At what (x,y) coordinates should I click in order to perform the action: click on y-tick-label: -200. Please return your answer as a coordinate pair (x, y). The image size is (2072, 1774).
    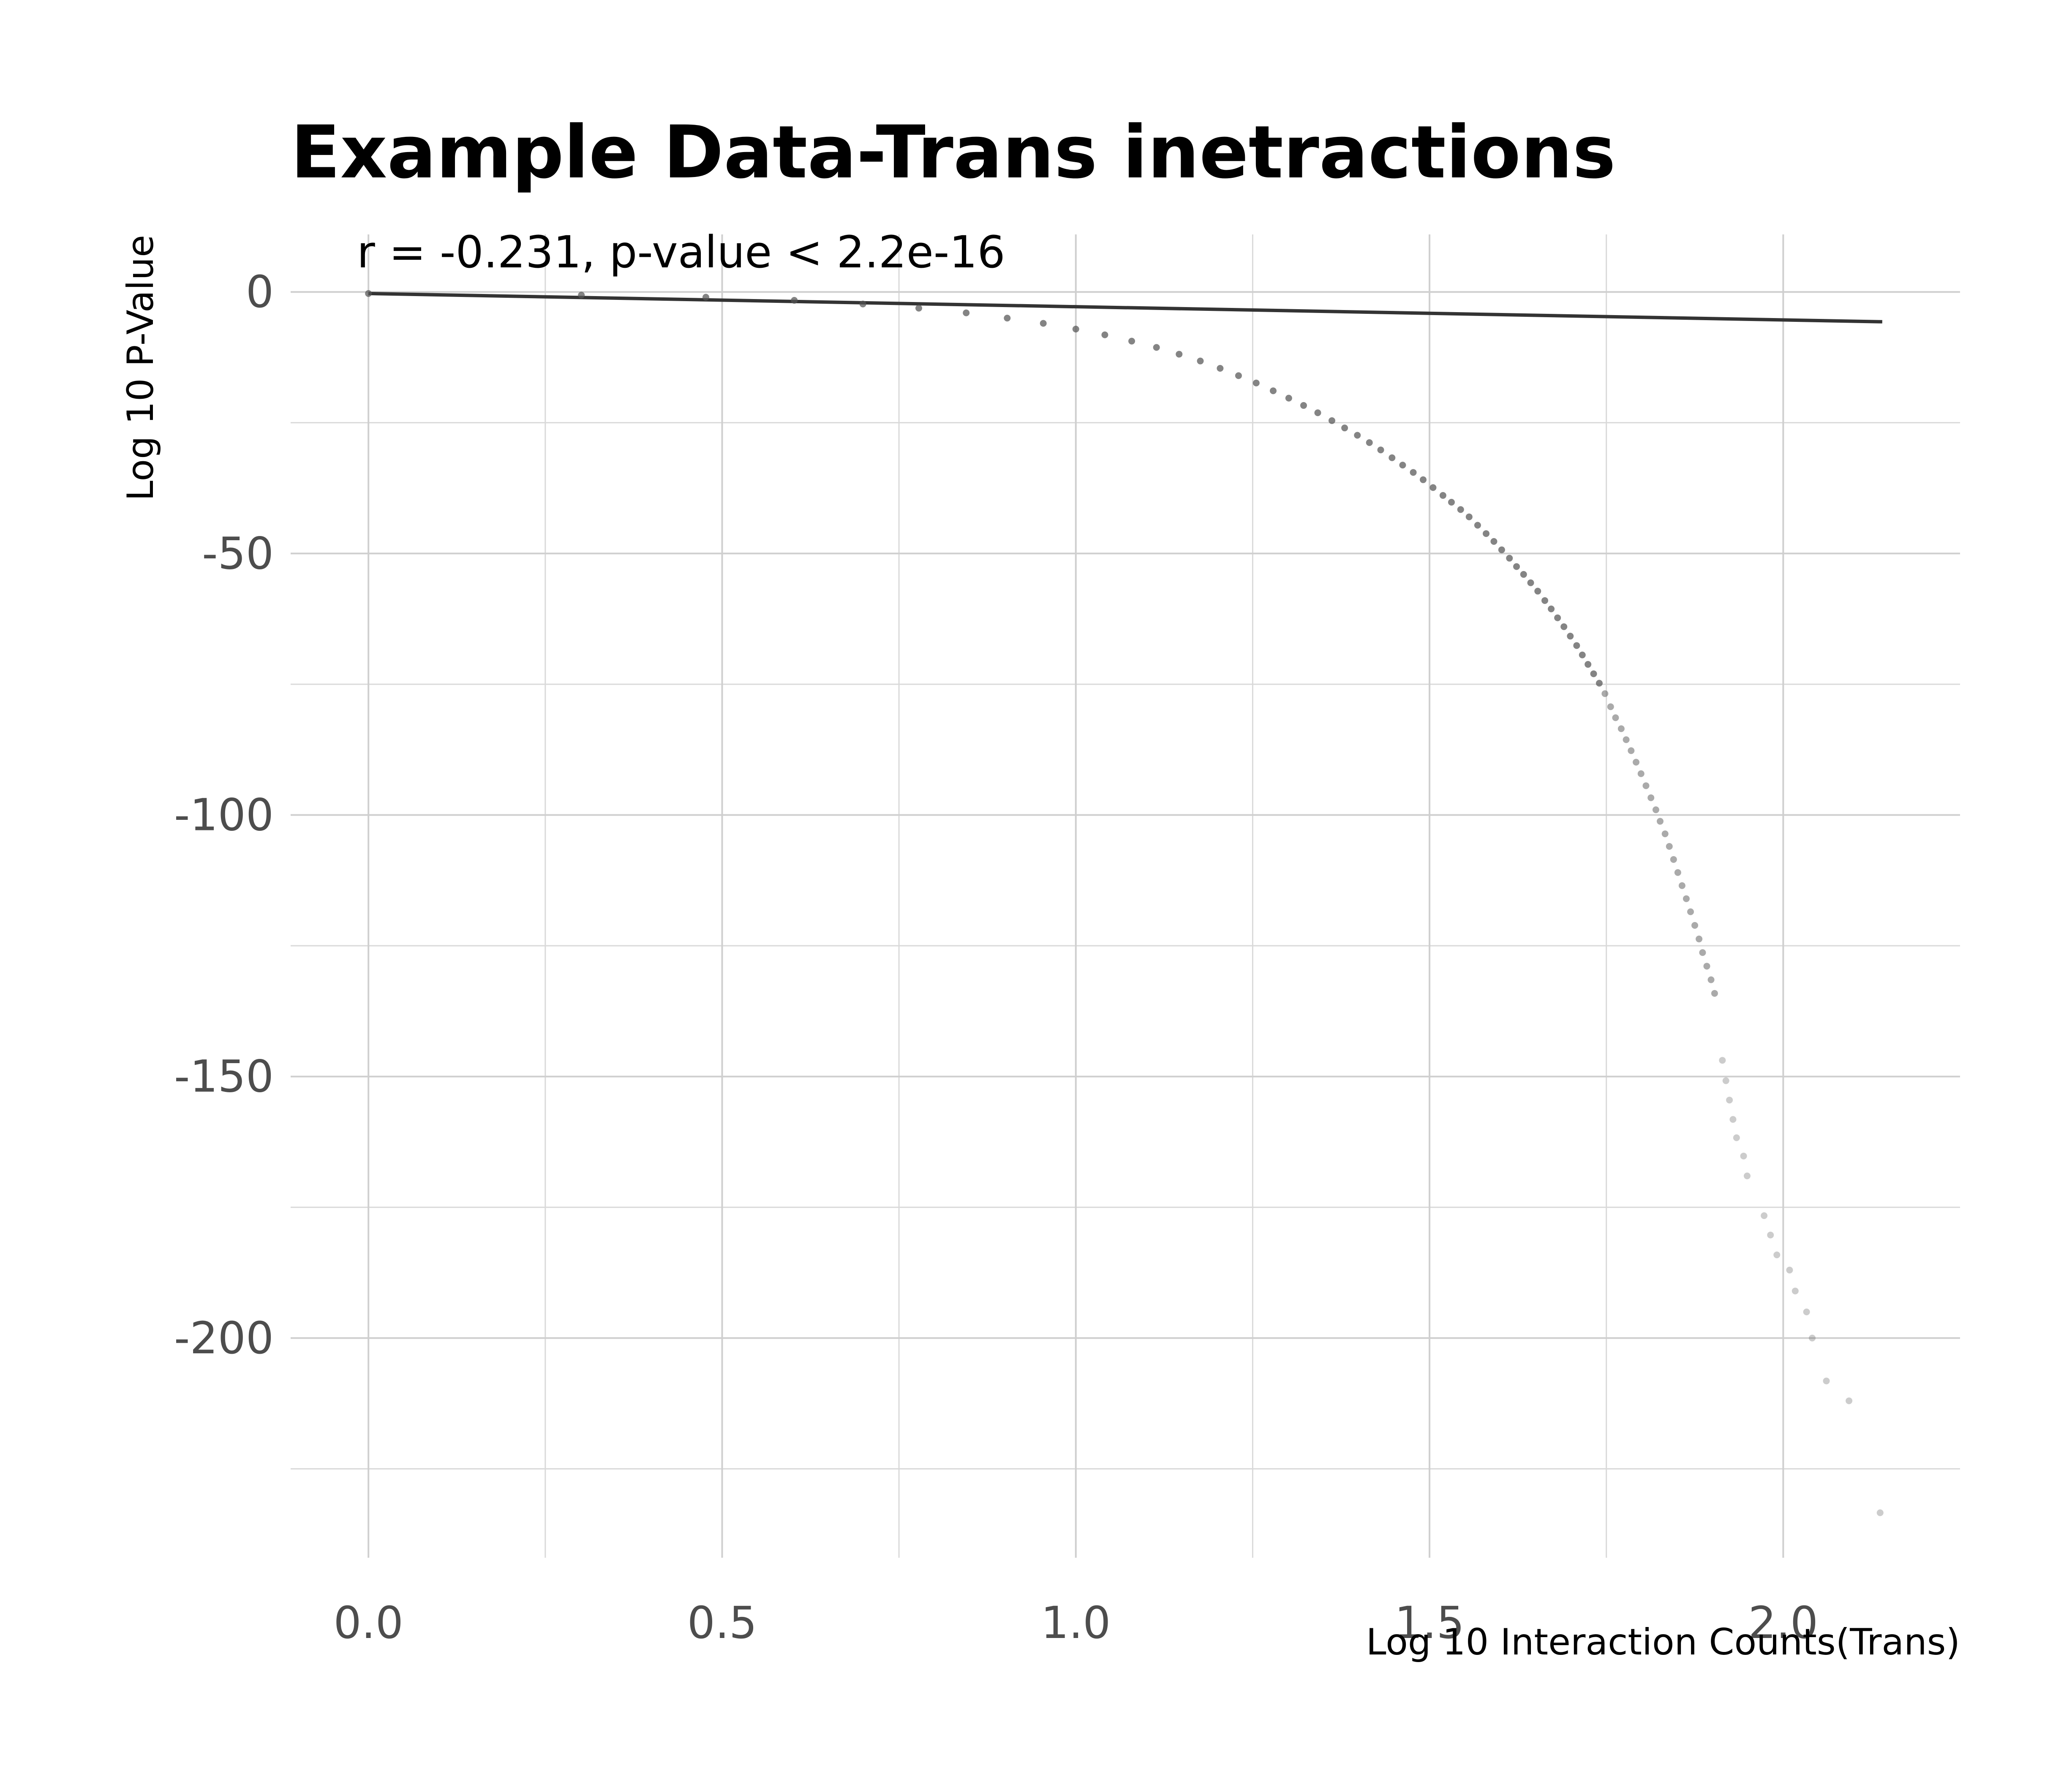
    Looking at the image, I should click on (224, 1338).